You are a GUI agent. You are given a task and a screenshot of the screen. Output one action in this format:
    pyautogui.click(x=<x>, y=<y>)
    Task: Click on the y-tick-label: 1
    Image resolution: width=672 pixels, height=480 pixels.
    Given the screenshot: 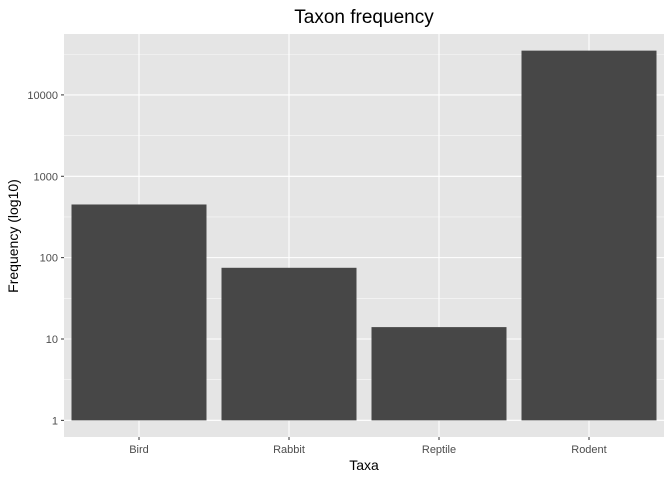 What is the action you would take?
    pyautogui.click(x=55, y=421)
    